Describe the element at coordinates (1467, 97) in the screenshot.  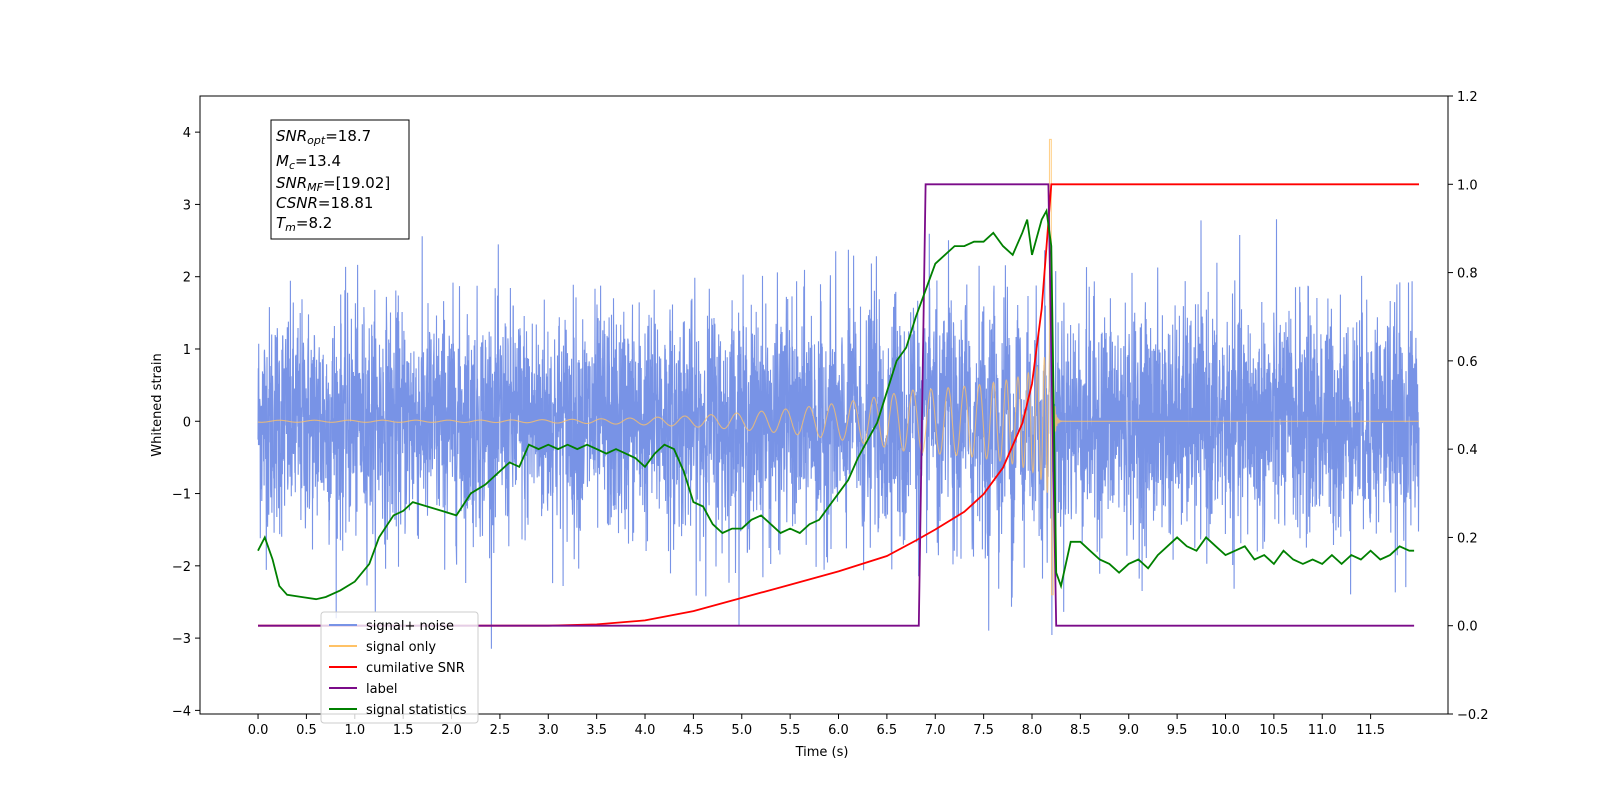
I see `y2-tick-label: 1.2` at that location.